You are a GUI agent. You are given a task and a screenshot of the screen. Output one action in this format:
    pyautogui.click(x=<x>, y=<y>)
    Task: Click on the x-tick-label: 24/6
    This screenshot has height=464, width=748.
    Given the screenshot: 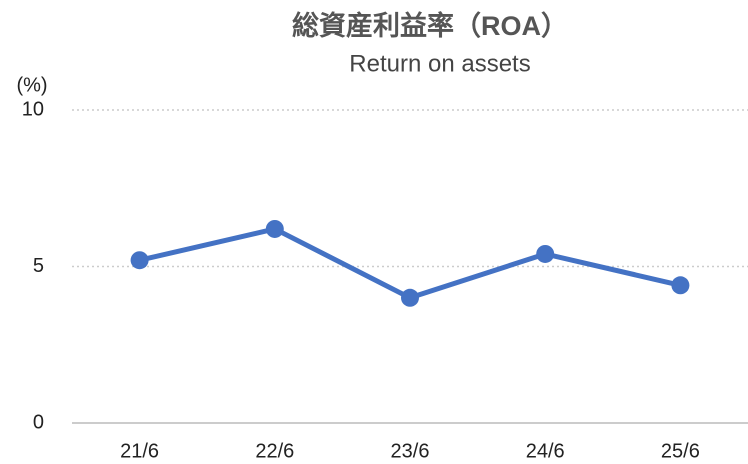 What is the action you would take?
    pyautogui.click(x=545, y=451)
    